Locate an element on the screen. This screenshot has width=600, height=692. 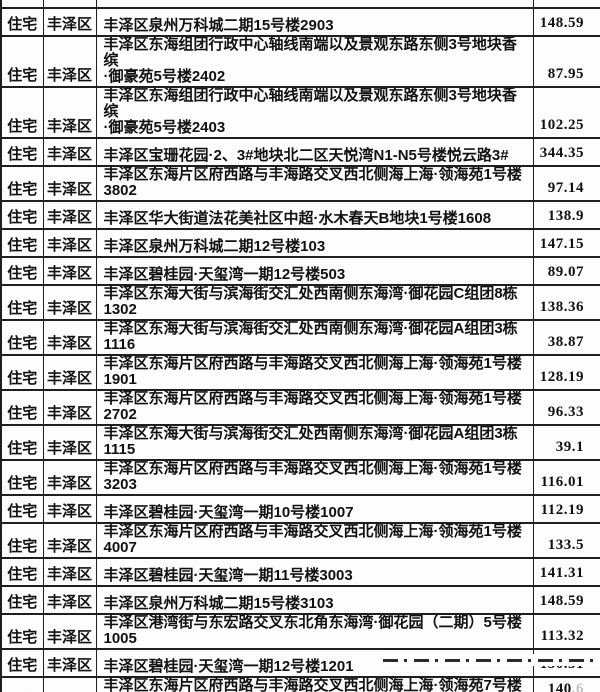
clipped-top-row is located at coordinates (300, 4).